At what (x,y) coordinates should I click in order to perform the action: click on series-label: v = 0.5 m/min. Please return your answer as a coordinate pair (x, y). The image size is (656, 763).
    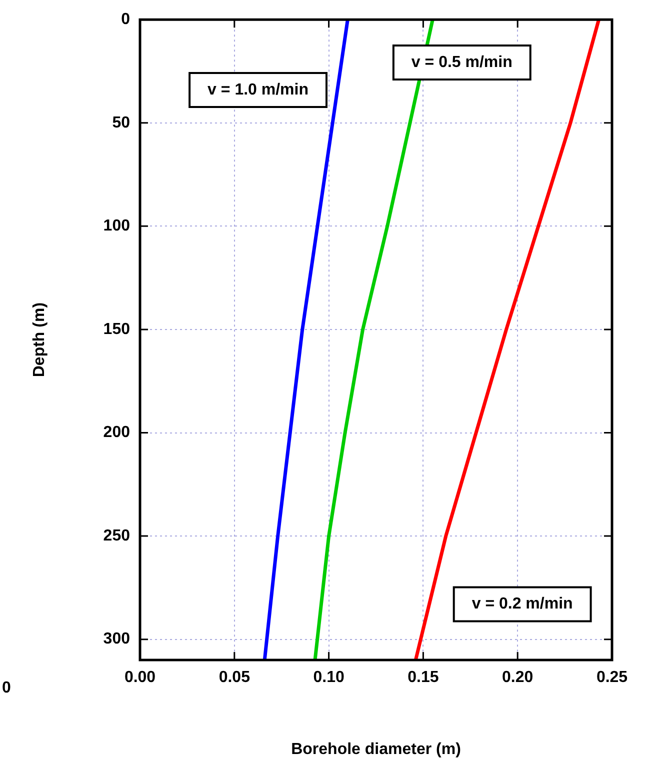
    Looking at the image, I should click on (461, 62).